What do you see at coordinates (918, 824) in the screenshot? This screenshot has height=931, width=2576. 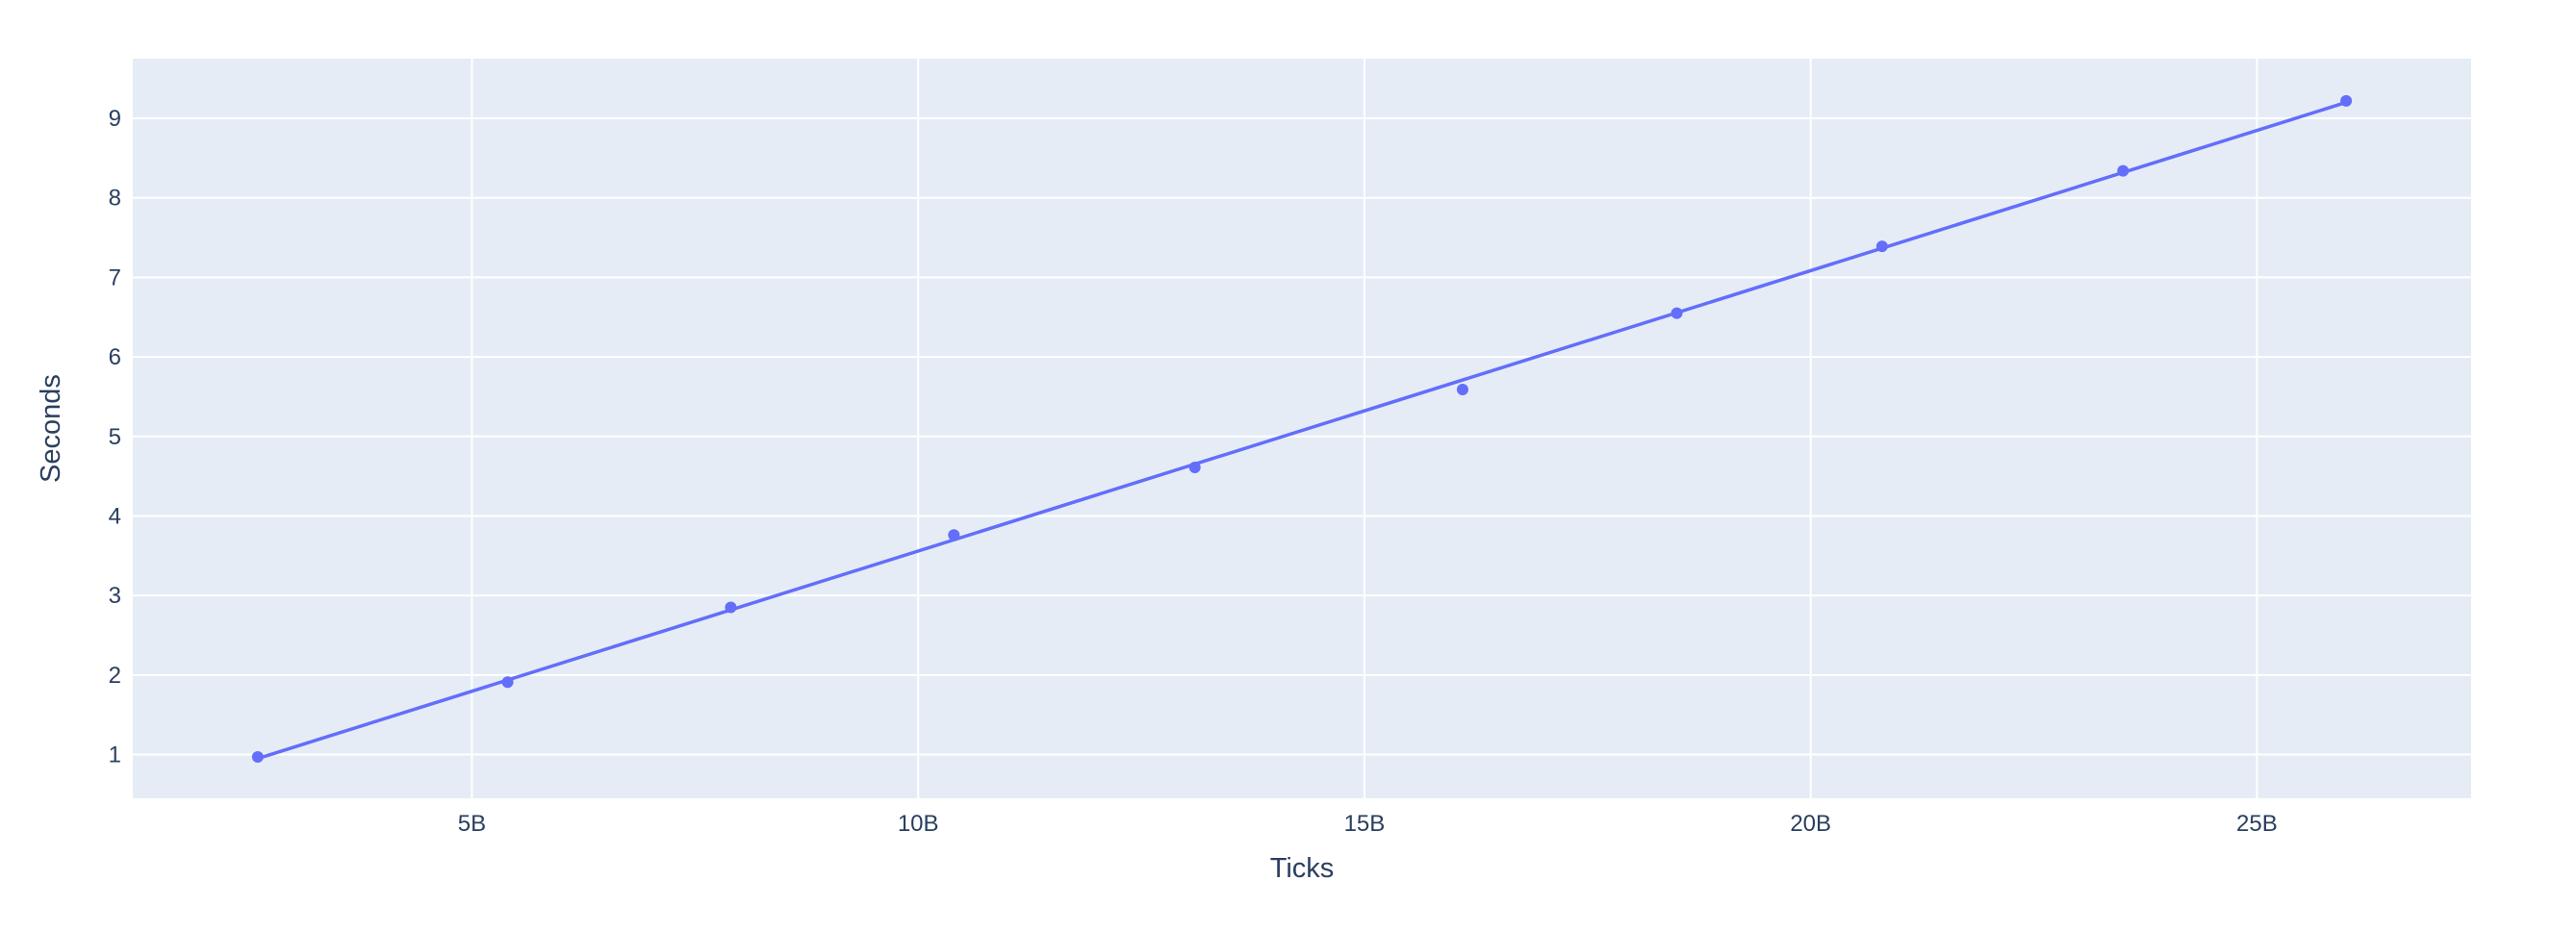 I see `x-tick-label: 10B` at bounding box center [918, 824].